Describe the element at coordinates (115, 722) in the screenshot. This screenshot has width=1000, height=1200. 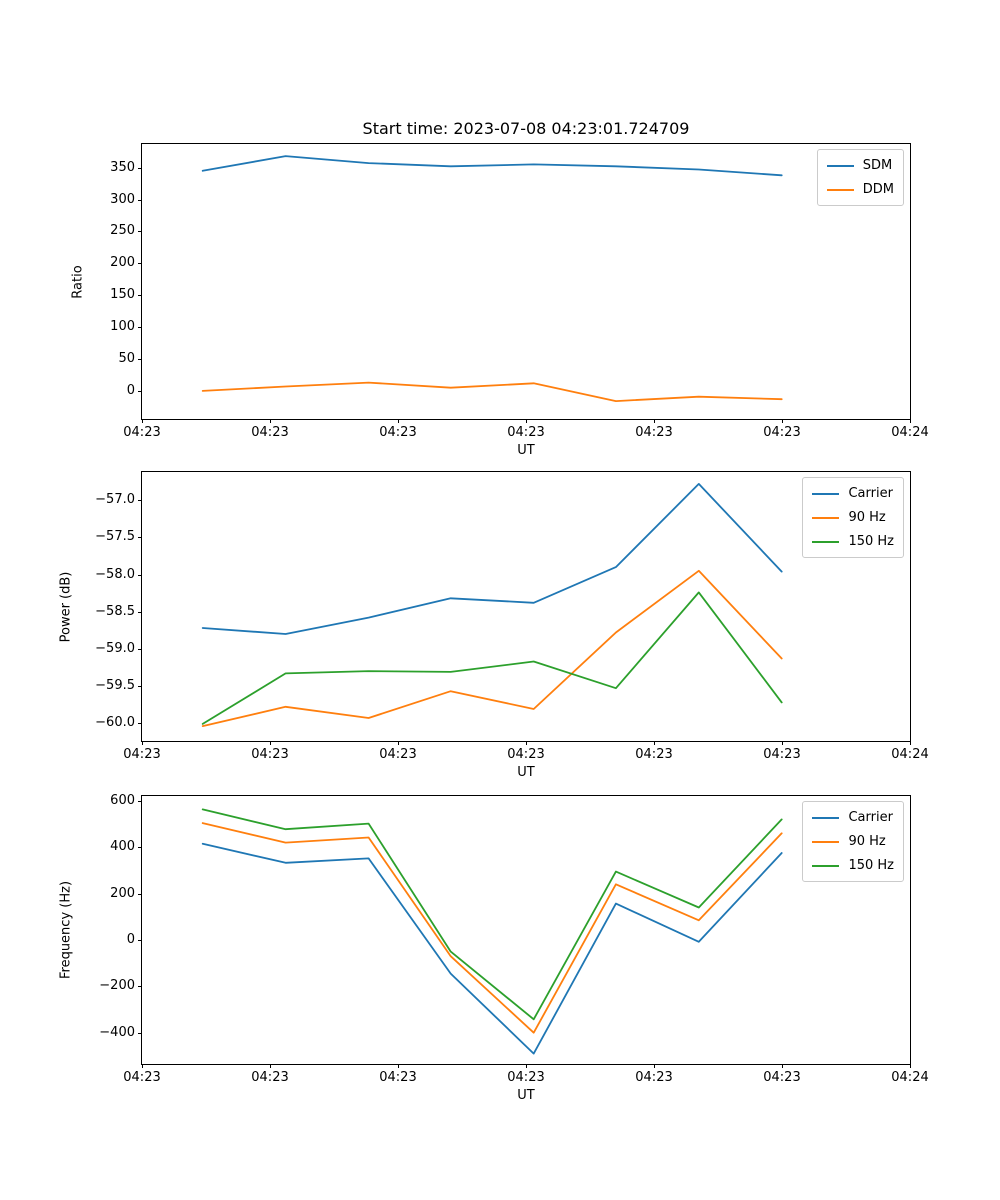
I see `y-tick-label: −60.0` at that location.